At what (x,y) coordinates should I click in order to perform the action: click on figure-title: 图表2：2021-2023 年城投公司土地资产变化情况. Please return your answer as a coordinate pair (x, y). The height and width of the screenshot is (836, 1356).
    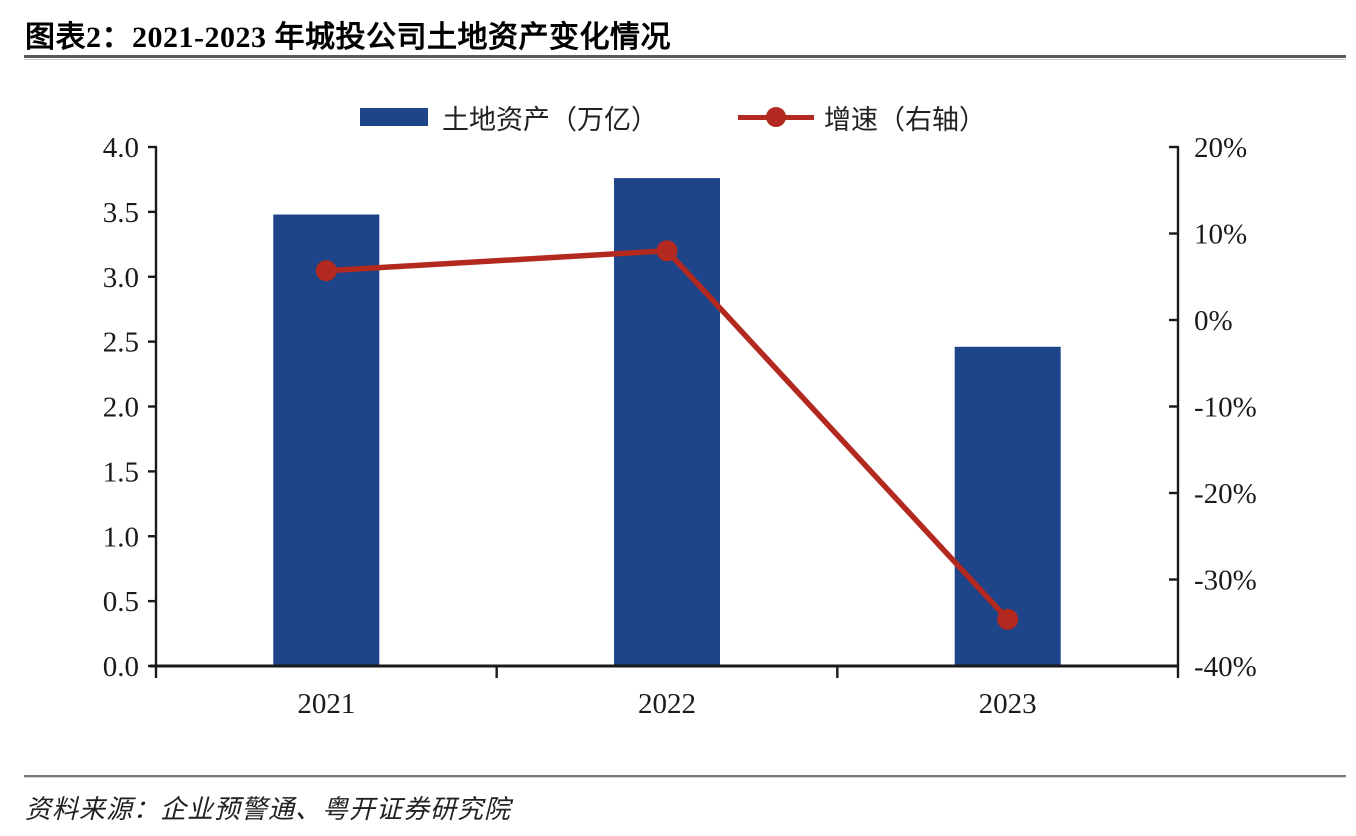
    Looking at the image, I should click on (348, 37).